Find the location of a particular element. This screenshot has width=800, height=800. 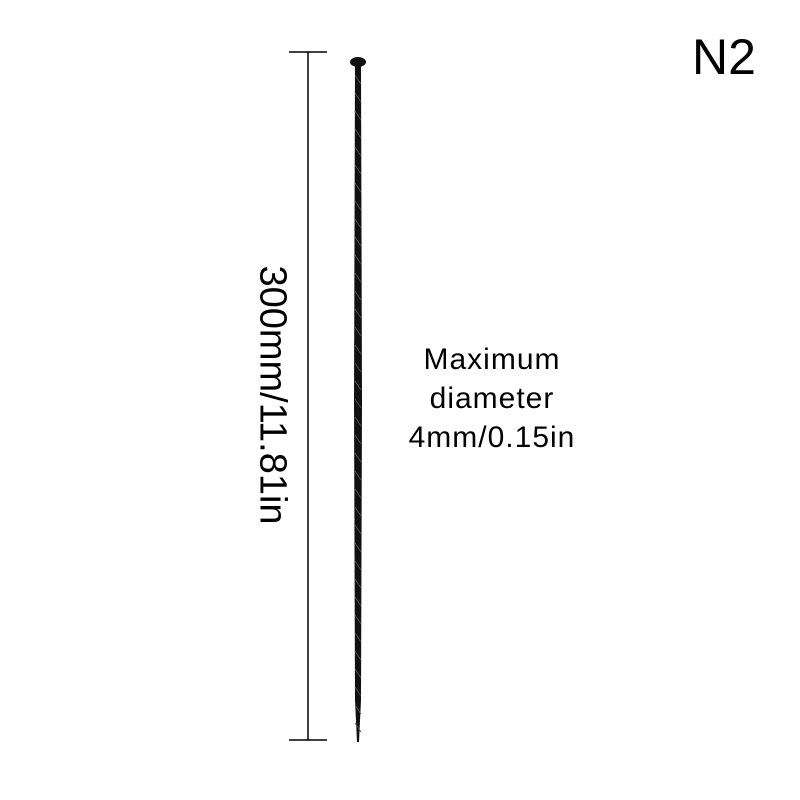

dimension-line is located at coordinates (308, 396).